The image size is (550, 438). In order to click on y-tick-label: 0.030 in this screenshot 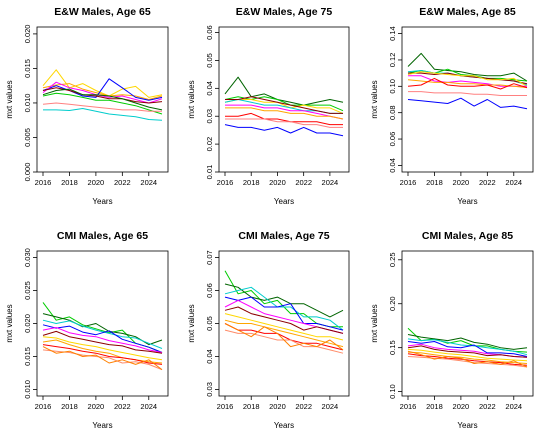, I will do `click(27, 257)`.